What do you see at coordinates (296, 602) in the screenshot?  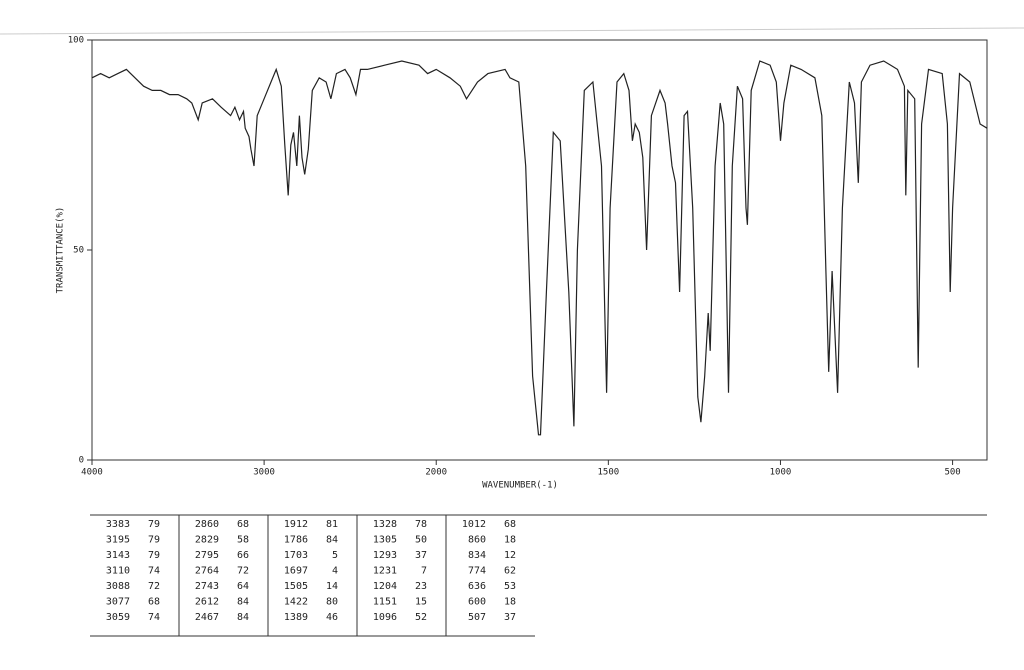 I see `peak-wavenumber: 1422` at bounding box center [296, 602].